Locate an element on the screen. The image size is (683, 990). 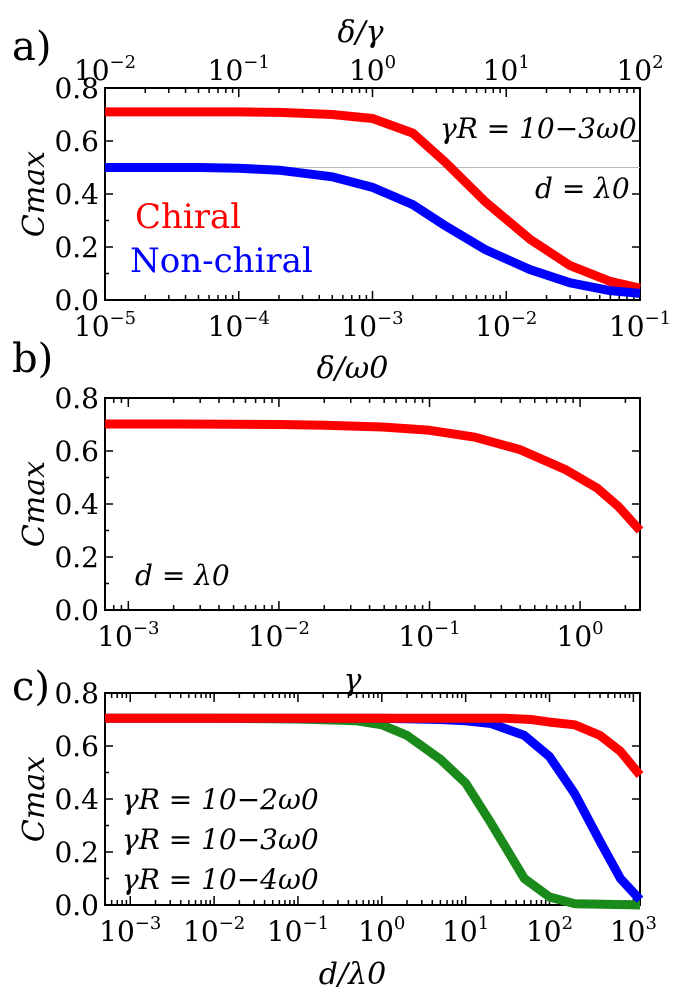
legend-entry: γR = 10−4ω0 is located at coordinates (220, 879).